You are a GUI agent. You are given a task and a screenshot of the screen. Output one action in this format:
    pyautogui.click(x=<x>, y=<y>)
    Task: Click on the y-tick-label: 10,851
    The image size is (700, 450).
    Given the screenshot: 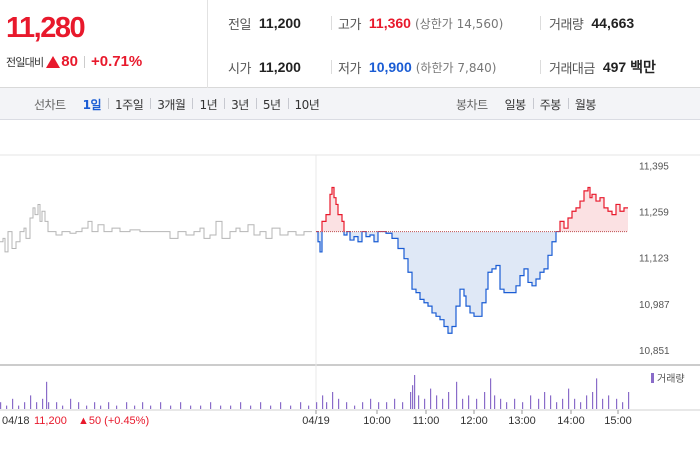 What is the action you would take?
    pyautogui.click(x=654, y=351)
    